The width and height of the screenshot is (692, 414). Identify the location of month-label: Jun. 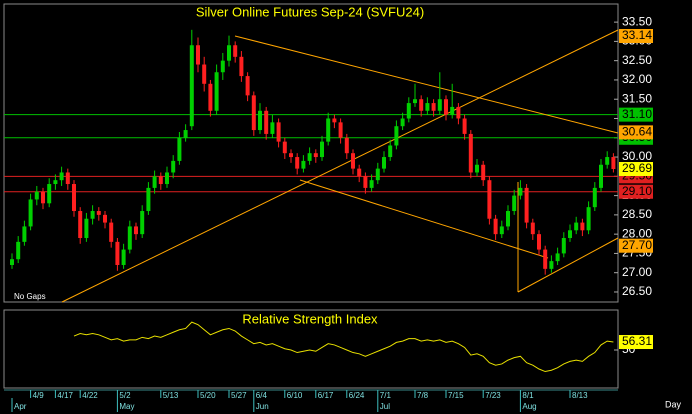
(262, 406).